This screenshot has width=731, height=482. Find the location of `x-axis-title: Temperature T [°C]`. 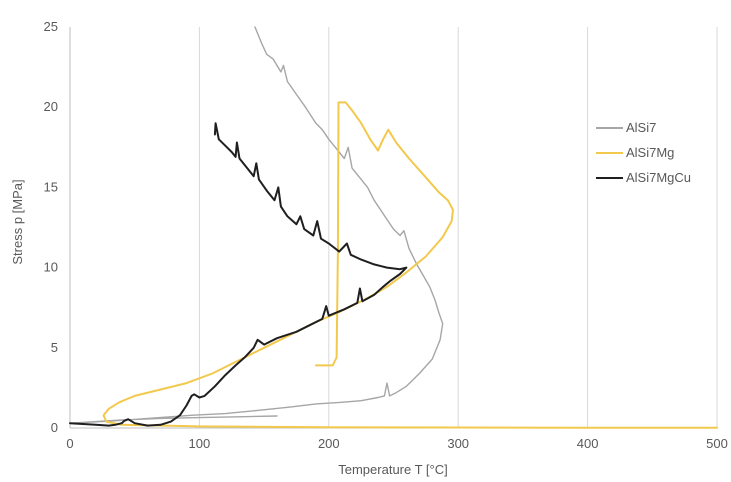

x-axis-title: Temperature T [°C] is located at coordinates (392, 469).